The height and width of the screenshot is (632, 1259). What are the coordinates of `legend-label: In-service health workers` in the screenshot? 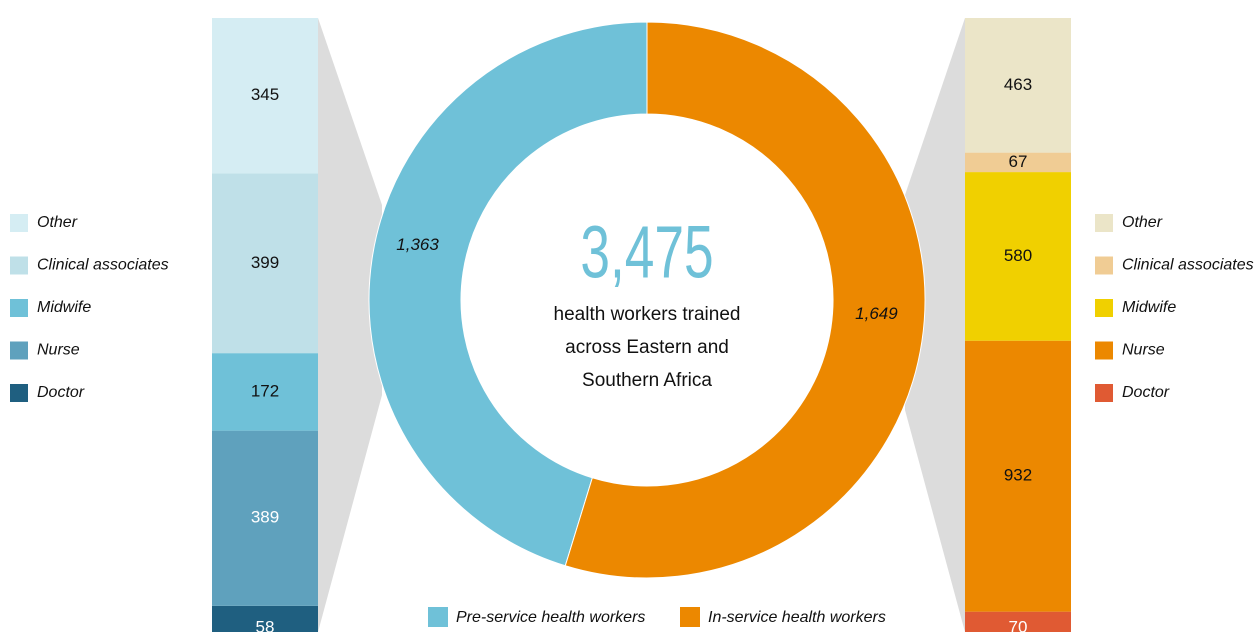 It's located at (797, 617).